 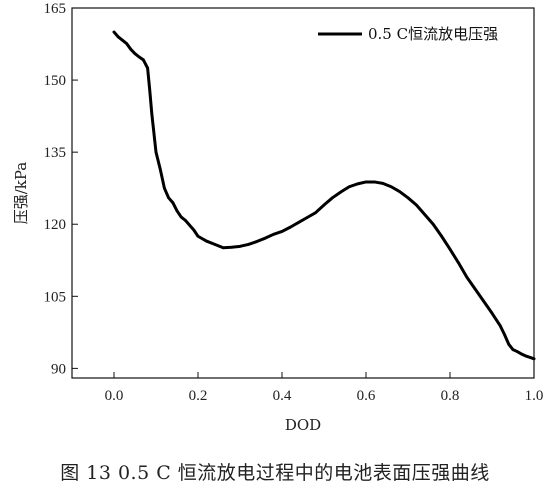 I want to click on x-tick-label: 0.6, so click(x=366, y=396).